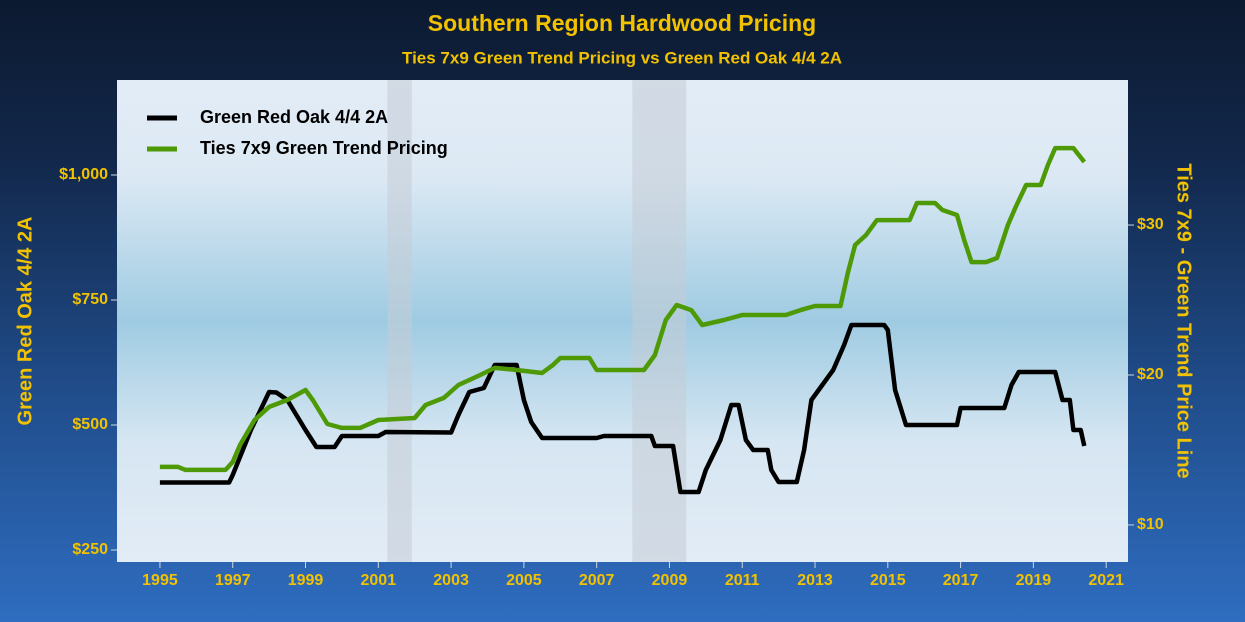 This screenshot has width=1245, height=622. Describe the element at coordinates (1034, 580) in the screenshot. I see `x-tick-label: 2019` at that location.